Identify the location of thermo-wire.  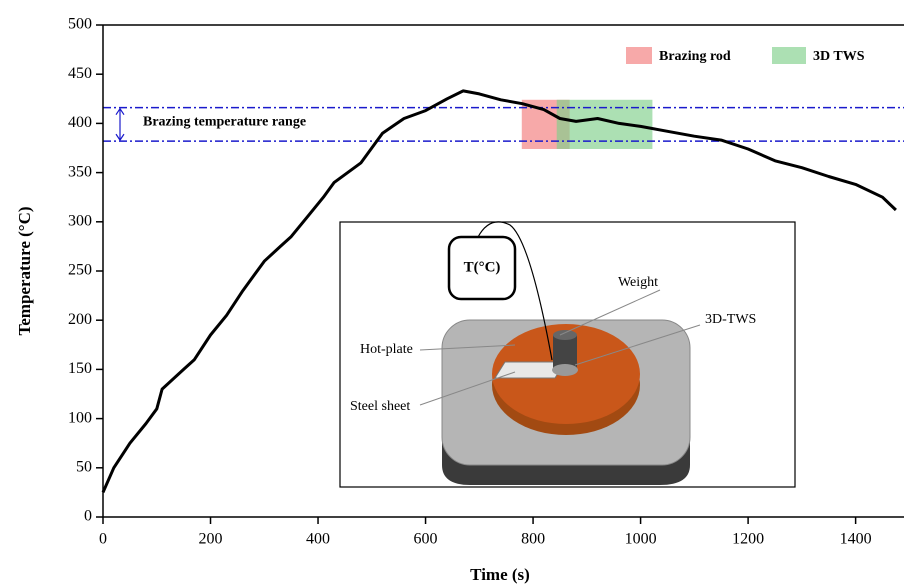
(515, 291).